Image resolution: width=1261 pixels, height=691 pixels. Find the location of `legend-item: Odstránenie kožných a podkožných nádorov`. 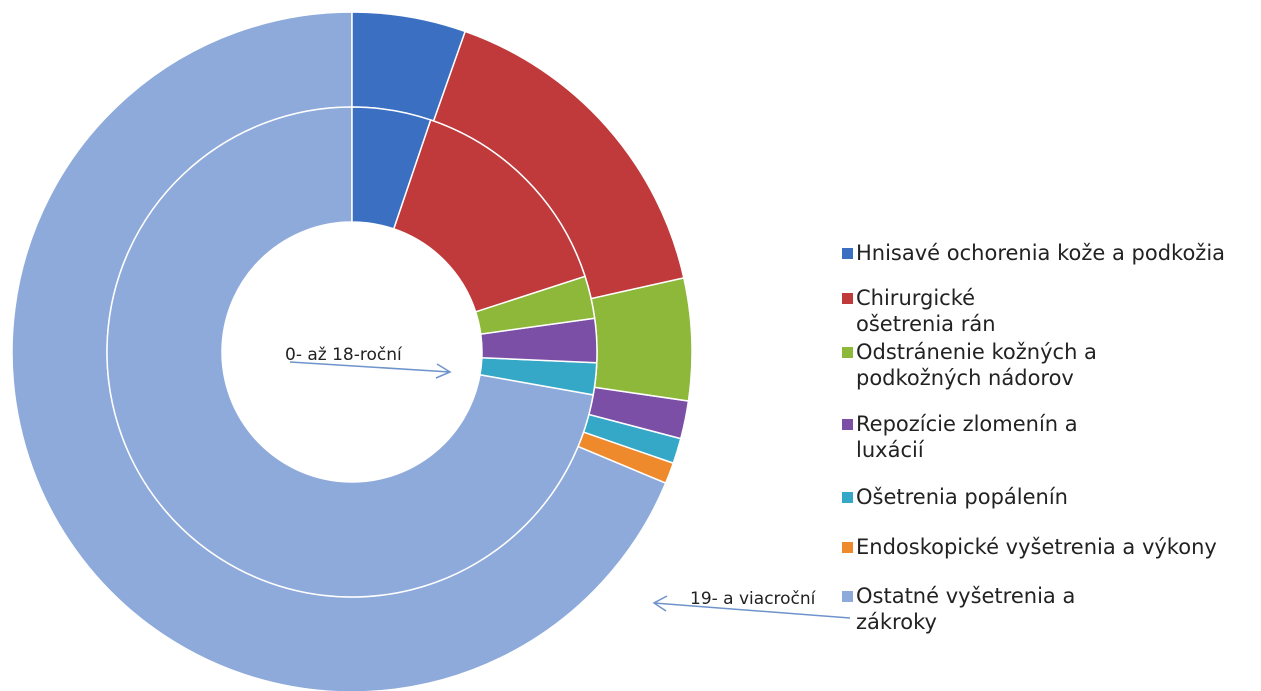

legend-item: Odstránenie kožných a podkožných nádorov is located at coordinates (972, 365).